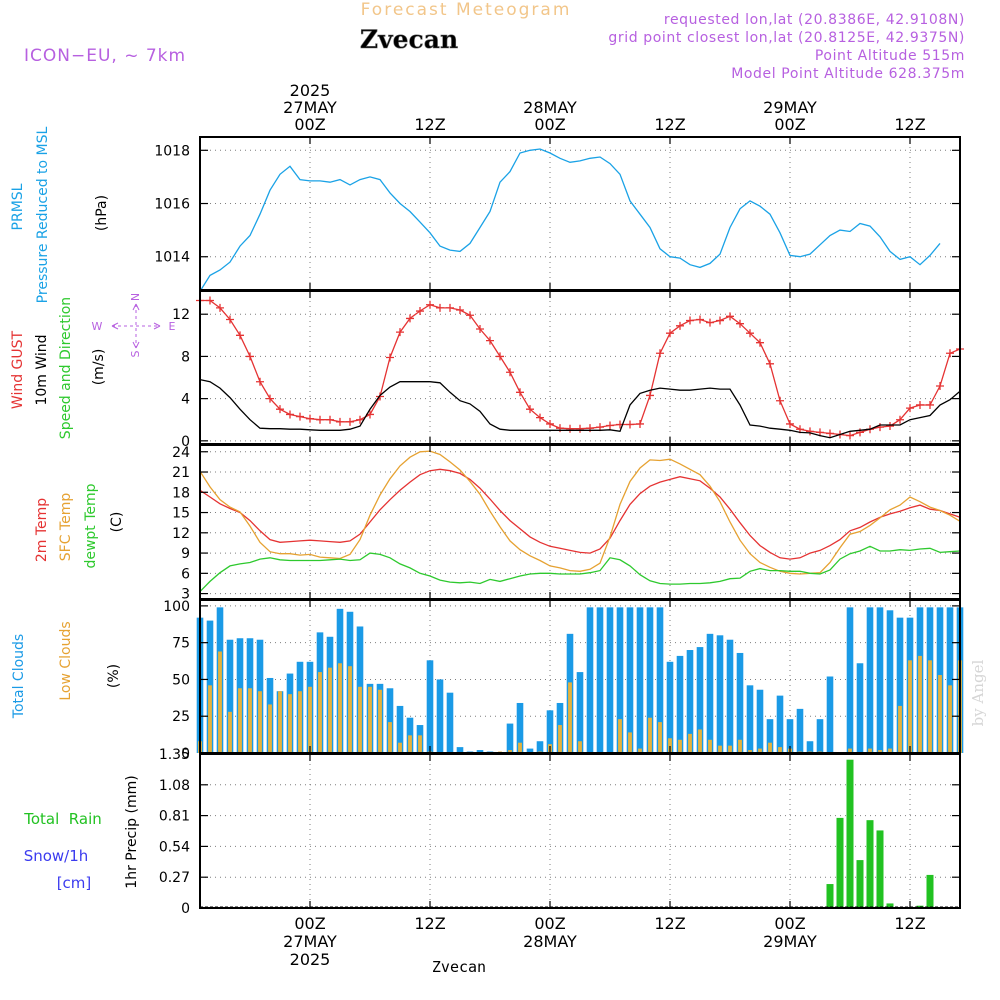 The height and width of the screenshot is (1000, 1000). I want to click on y-tick-label: 21, so click(181, 473).